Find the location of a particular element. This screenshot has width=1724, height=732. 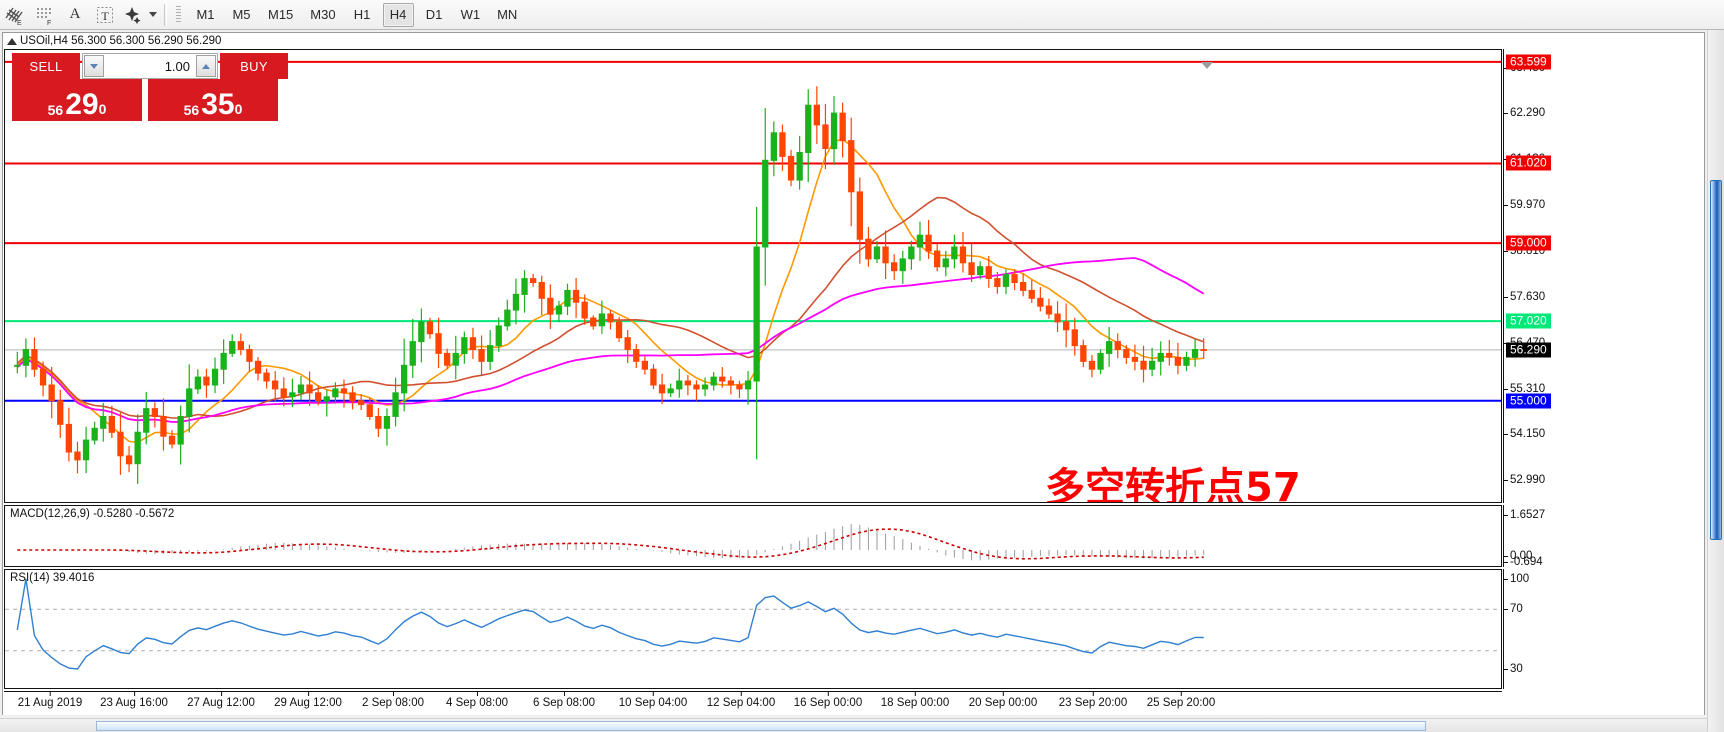

trade-panel-price-row: 56 29 0 56 35 0 is located at coordinates (150, 100).